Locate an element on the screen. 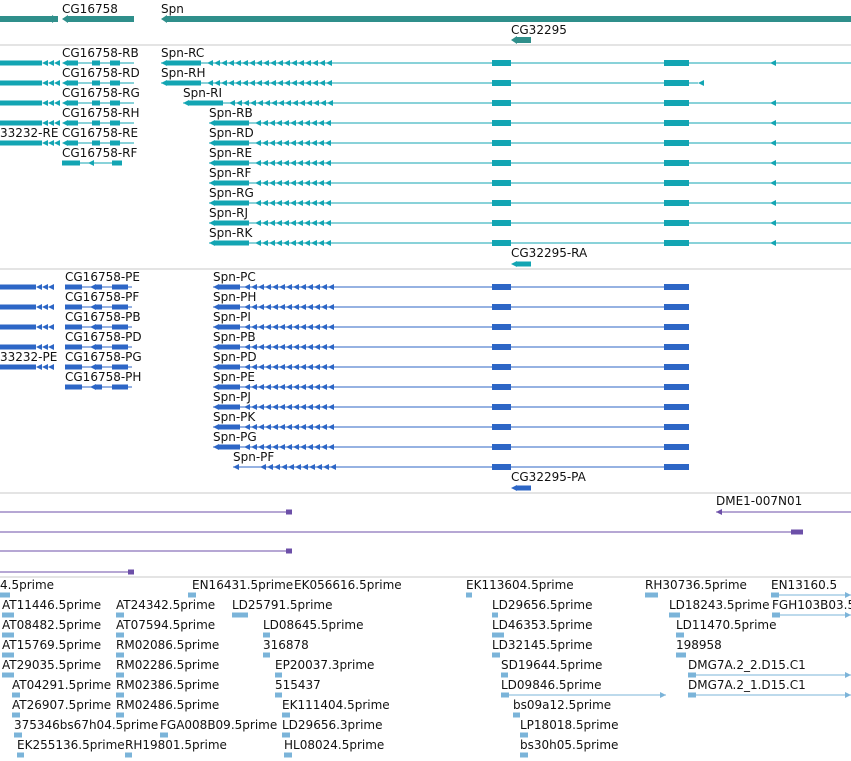 Image resolution: width=851 pixels, height=761 pixels. est-label: LD11470.5prime is located at coordinates (726, 625).